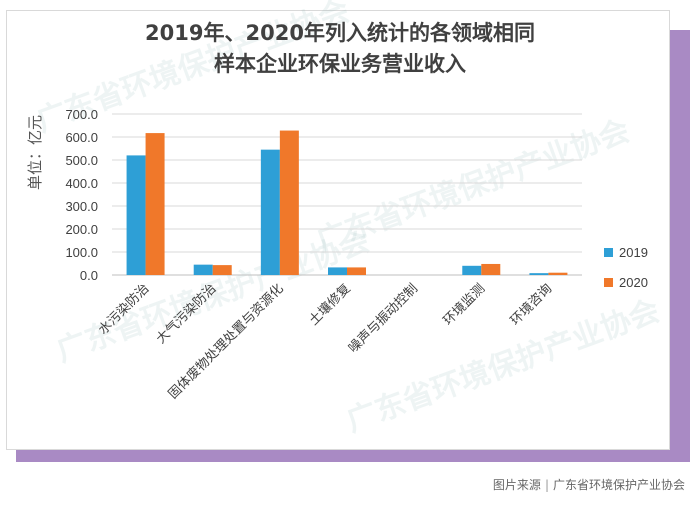 The width and height of the screenshot is (699, 506). I want to click on legend-label-2020: 2020, so click(633, 282).